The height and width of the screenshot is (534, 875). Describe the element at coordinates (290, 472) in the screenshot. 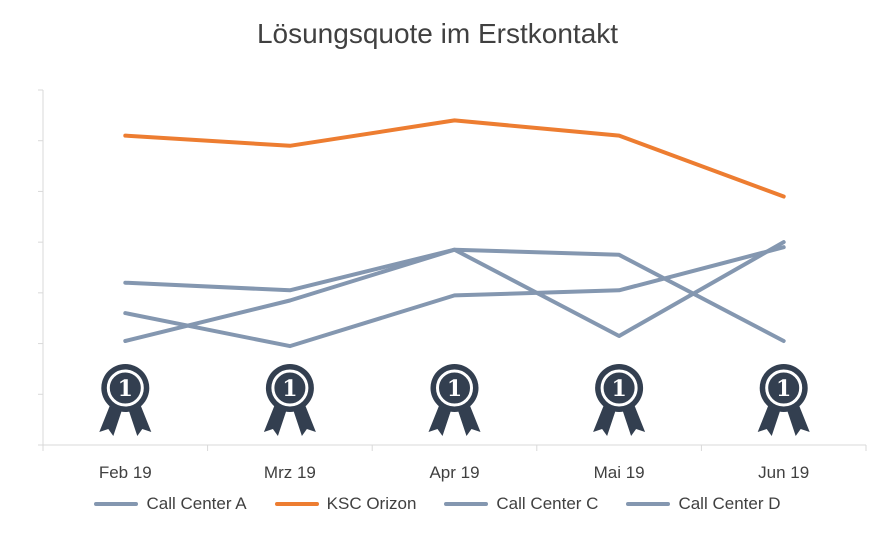

I see `x-tick-label: Mrz 19` at that location.